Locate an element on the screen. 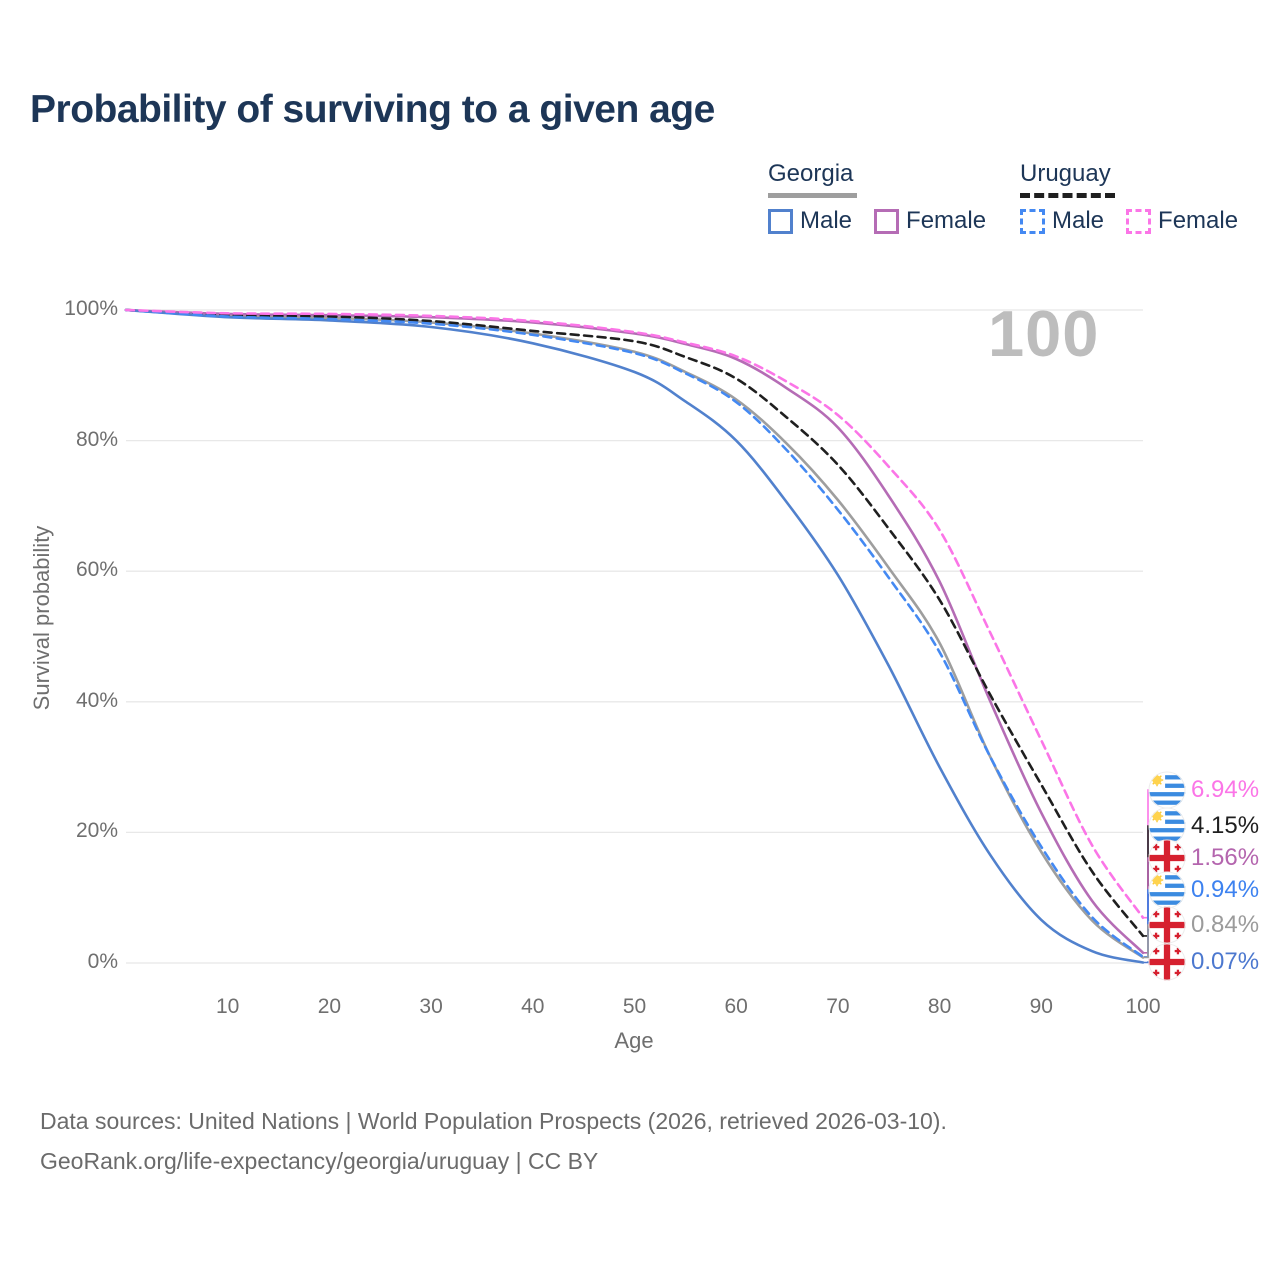 This screenshot has width=1280, height=1280. end-label-1.56%: 1.56% is located at coordinates (1203, 858).